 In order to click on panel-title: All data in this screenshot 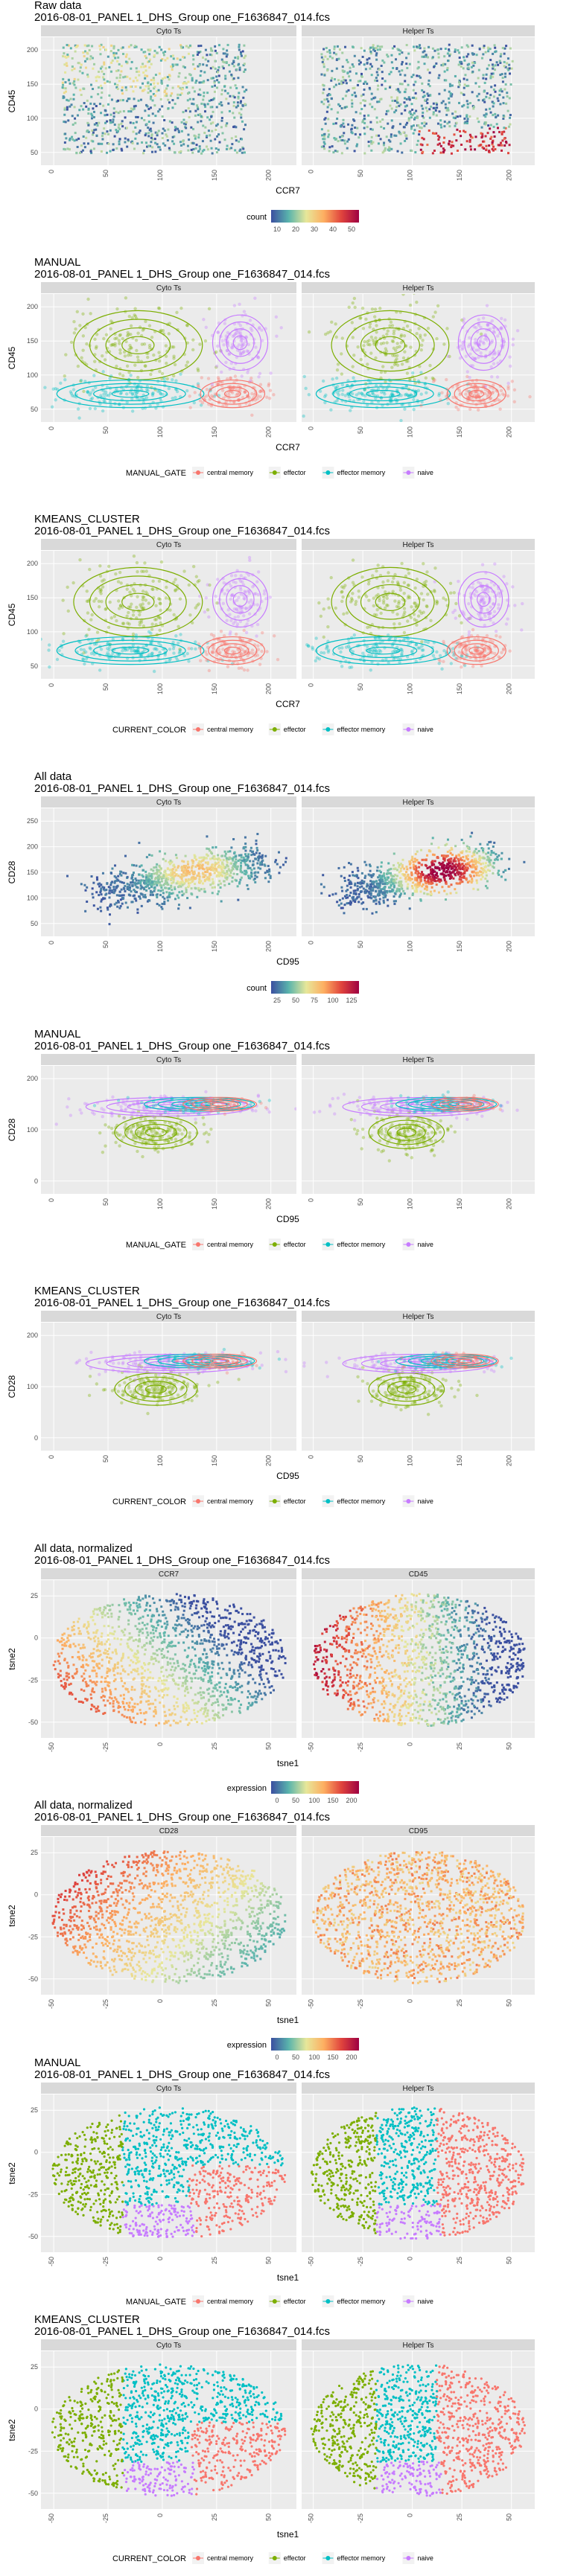, I will do `click(53, 777)`.